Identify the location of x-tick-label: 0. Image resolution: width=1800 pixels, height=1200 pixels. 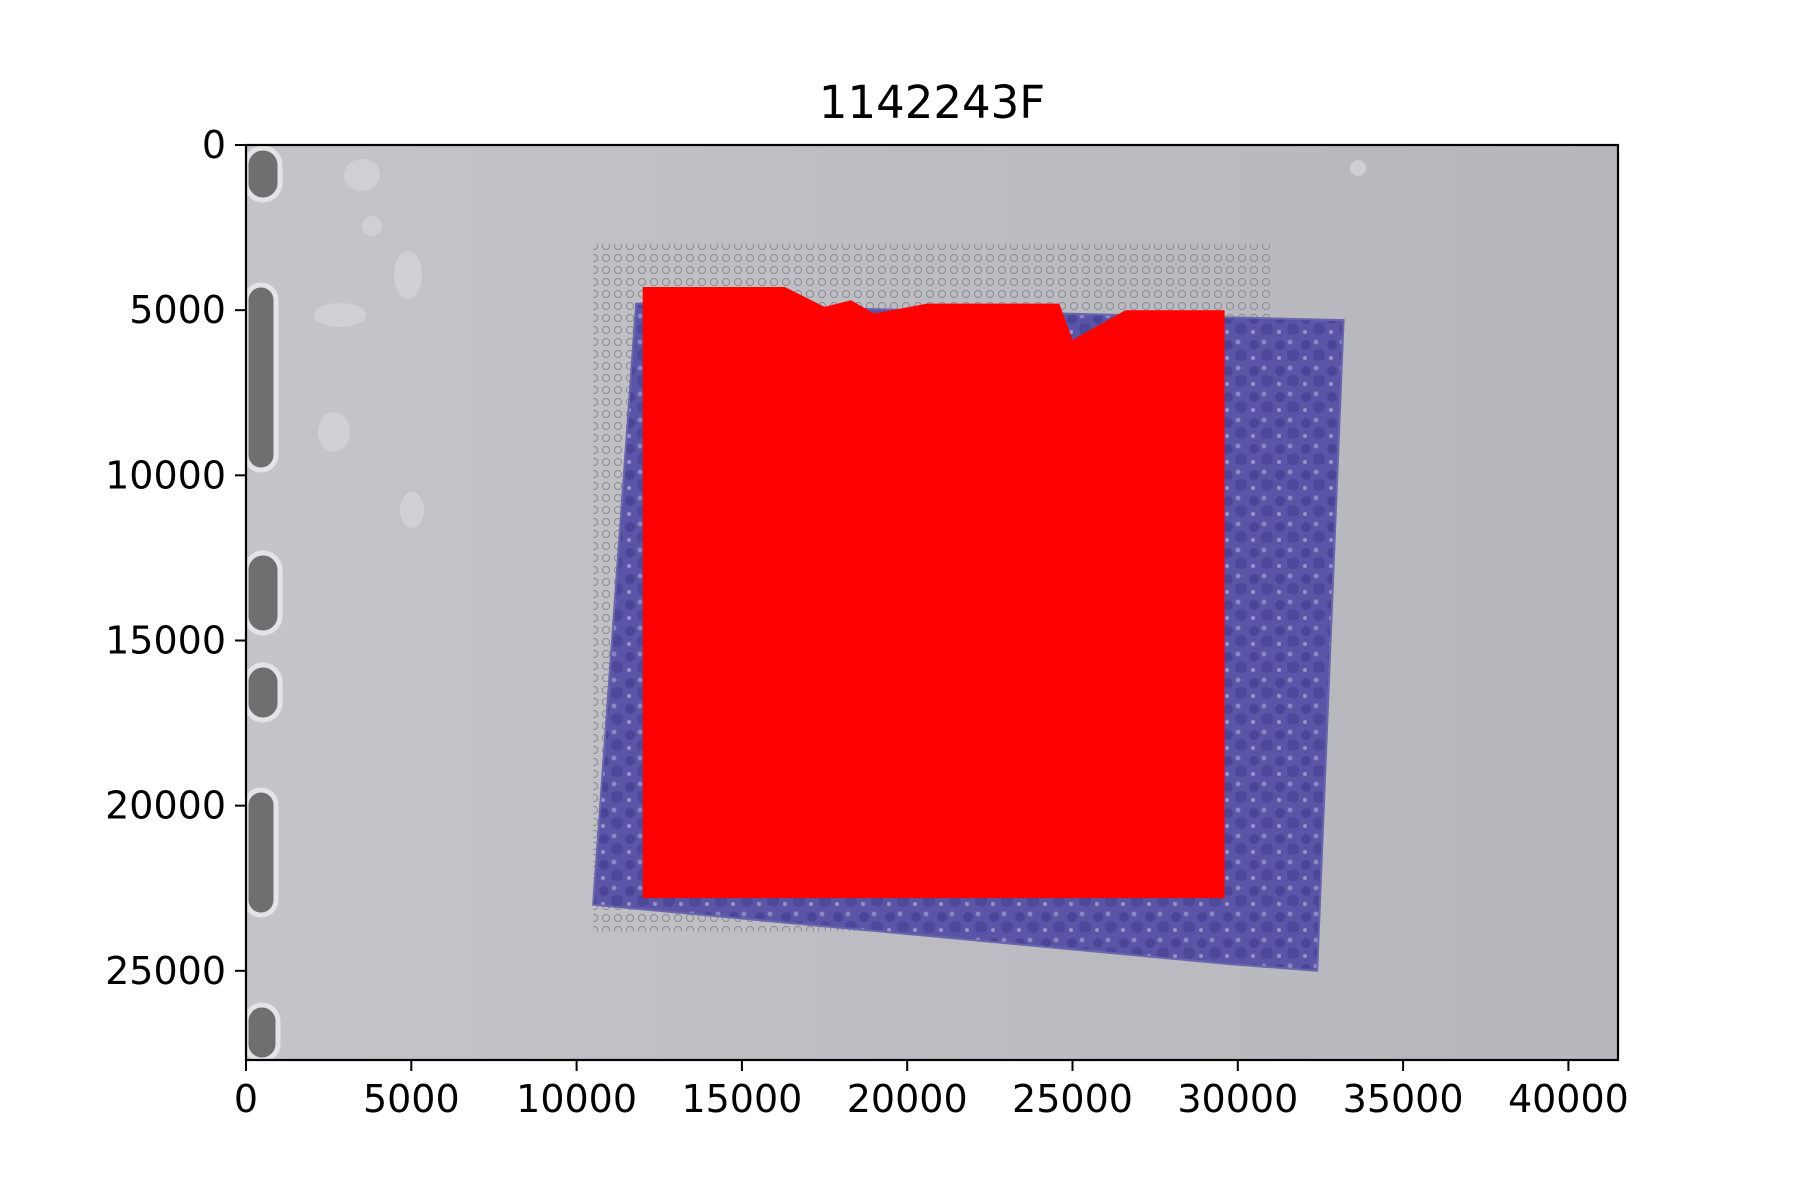
(246, 1099).